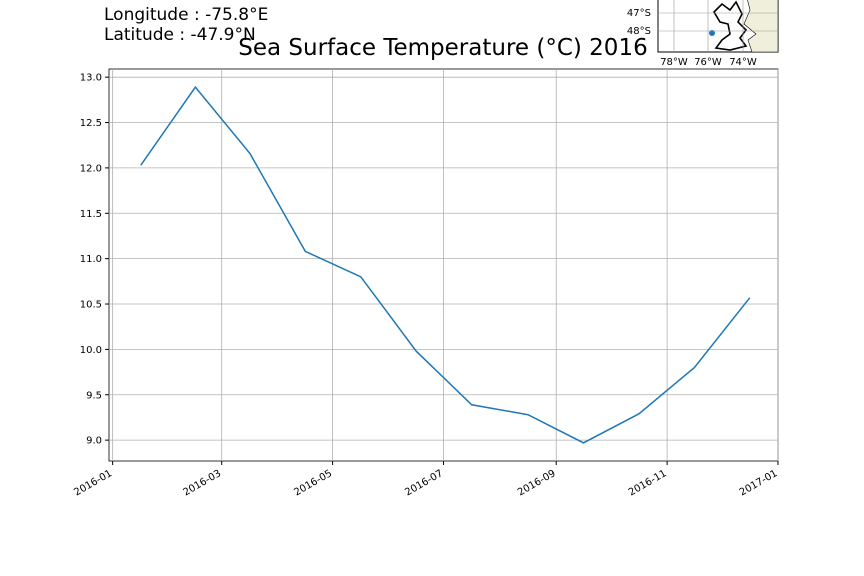 The height and width of the screenshot is (576, 864). What do you see at coordinates (708, 62) in the screenshot?
I see `inset-lon-label: 76°W` at bounding box center [708, 62].